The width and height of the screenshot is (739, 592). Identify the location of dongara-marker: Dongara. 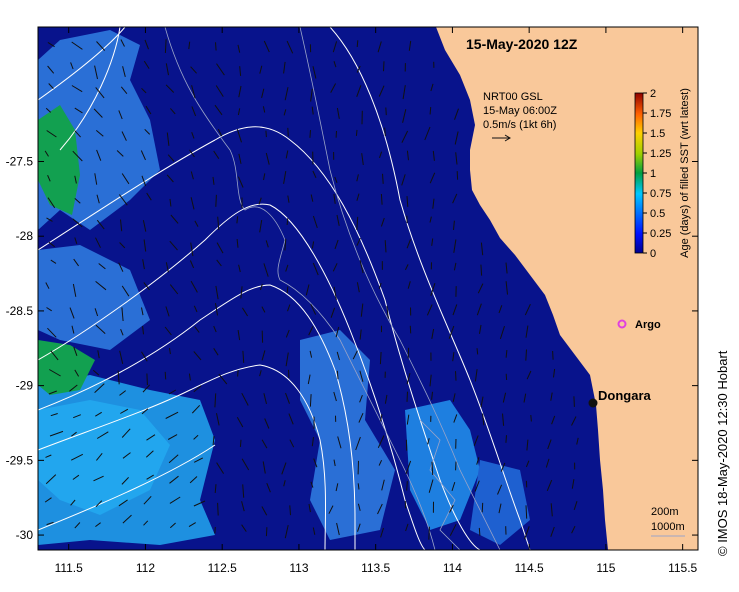
(620, 398).